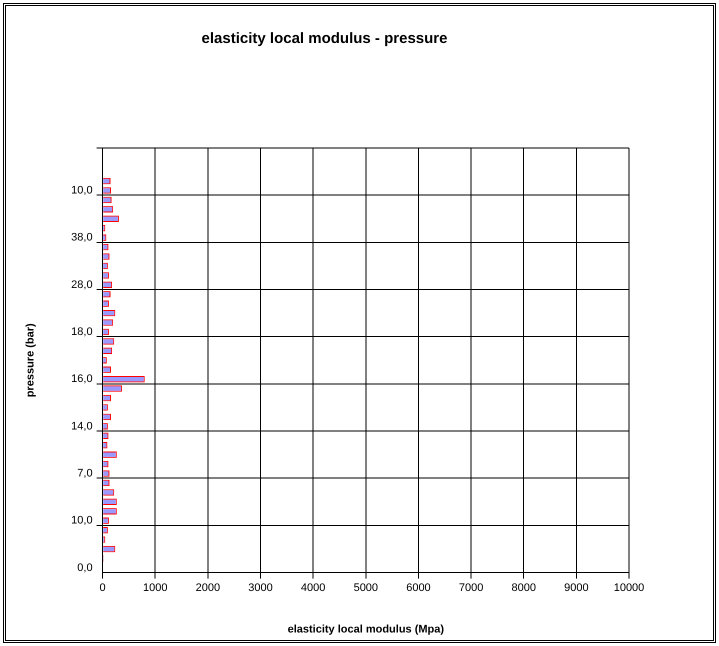 Image resolution: width=719 pixels, height=646 pixels. Describe the element at coordinates (82, 379) in the screenshot. I see `y-tick-label: 16,0` at that location.